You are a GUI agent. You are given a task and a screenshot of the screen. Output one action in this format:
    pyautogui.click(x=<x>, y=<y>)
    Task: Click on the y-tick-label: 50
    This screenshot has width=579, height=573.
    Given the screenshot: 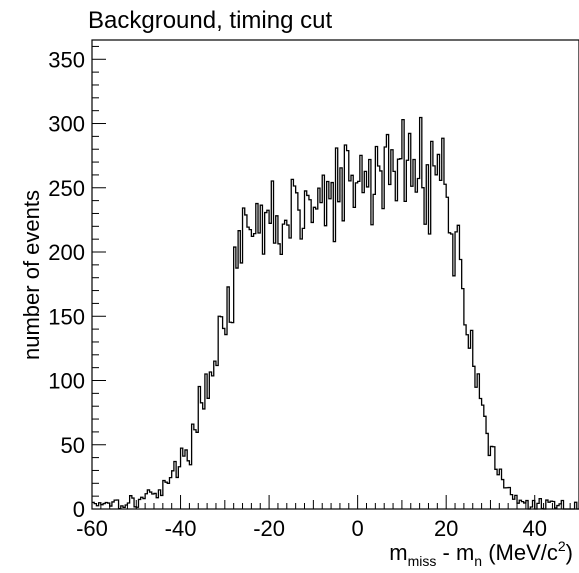 What is the action you would take?
    pyautogui.click(x=73, y=445)
    